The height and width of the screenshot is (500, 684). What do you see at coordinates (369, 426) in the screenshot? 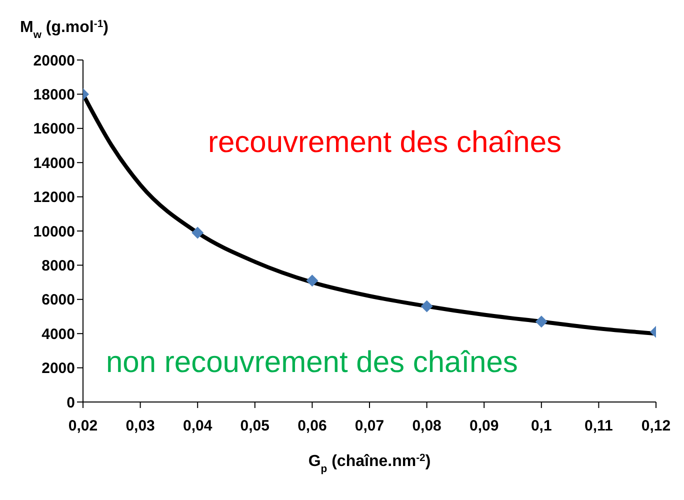
I see `x-tick-label: 0,07` at bounding box center [369, 426].